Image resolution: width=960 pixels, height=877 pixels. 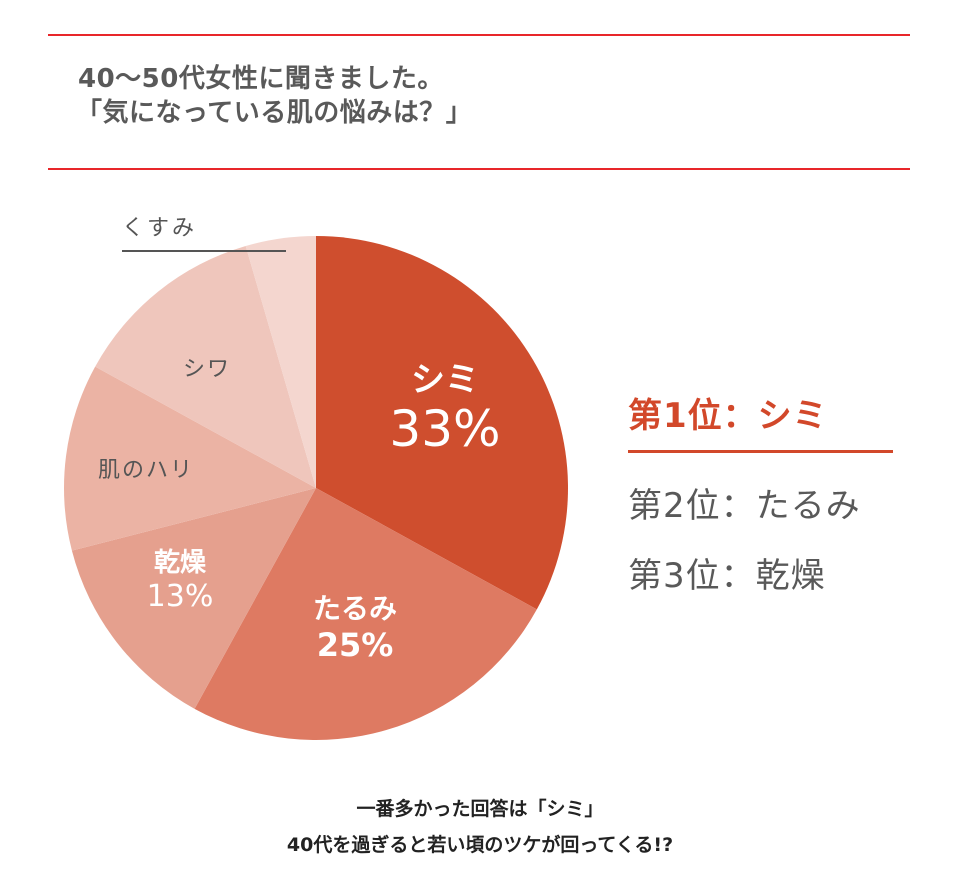 I want to click on title-line-1: 40～50代女性に聞きました。, so click(x=261, y=79).